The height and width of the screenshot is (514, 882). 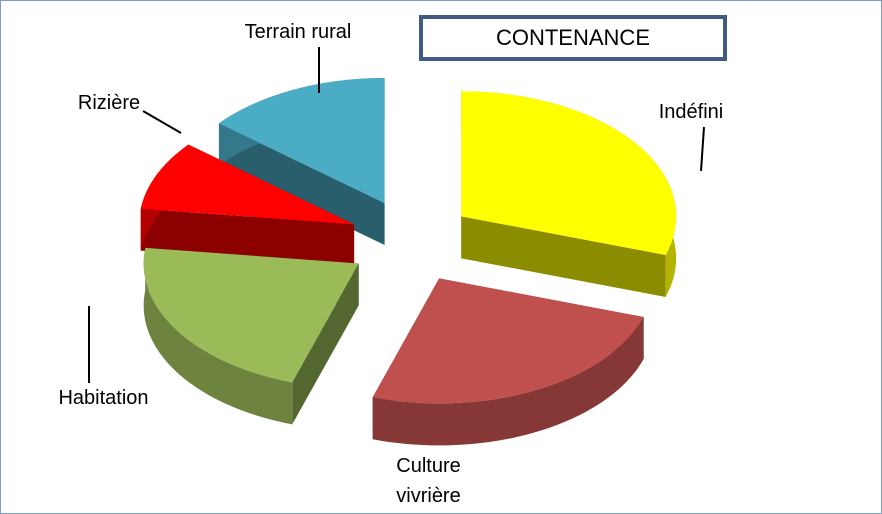 I want to click on slice-label: Culture vivrière, so click(x=428, y=481).